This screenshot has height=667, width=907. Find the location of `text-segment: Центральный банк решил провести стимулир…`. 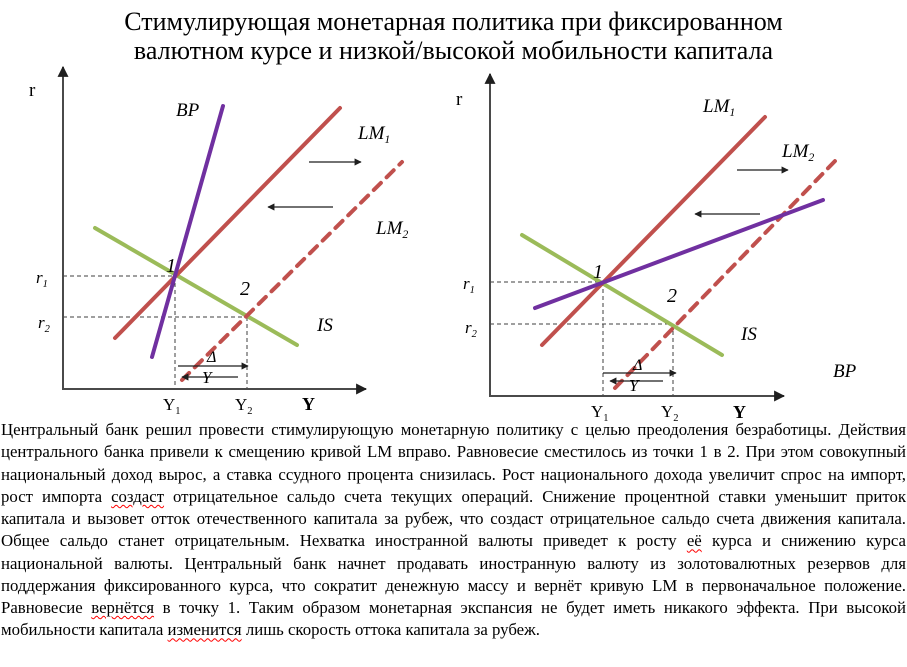

text-segment: Центральный банк решил провести стимулир… is located at coordinates (453, 463).